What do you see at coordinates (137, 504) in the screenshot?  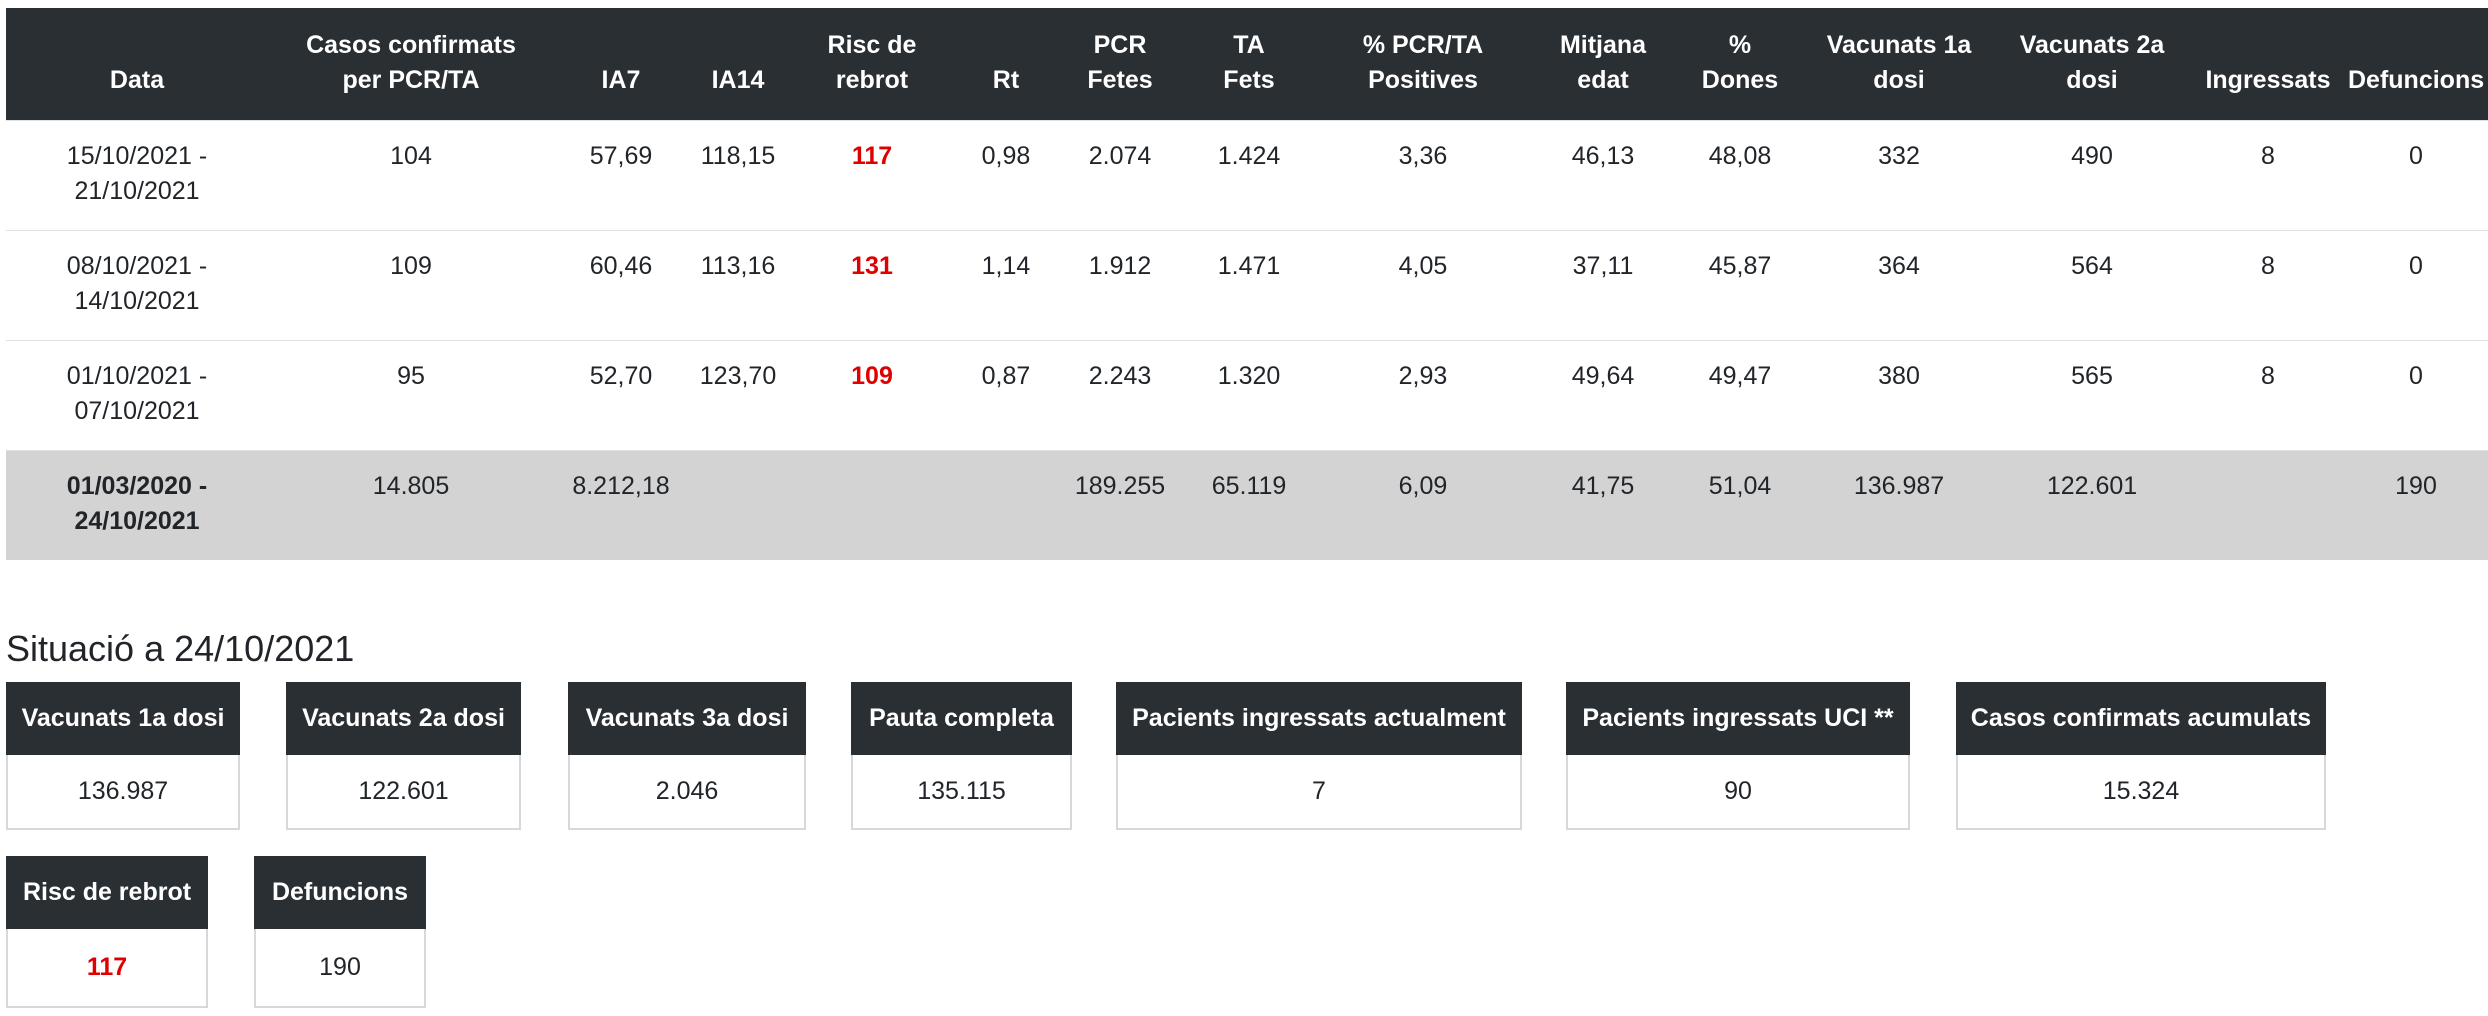 I see `date-cell: 01/03/2020 -24/10/2021` at bounding box center [137, 504].